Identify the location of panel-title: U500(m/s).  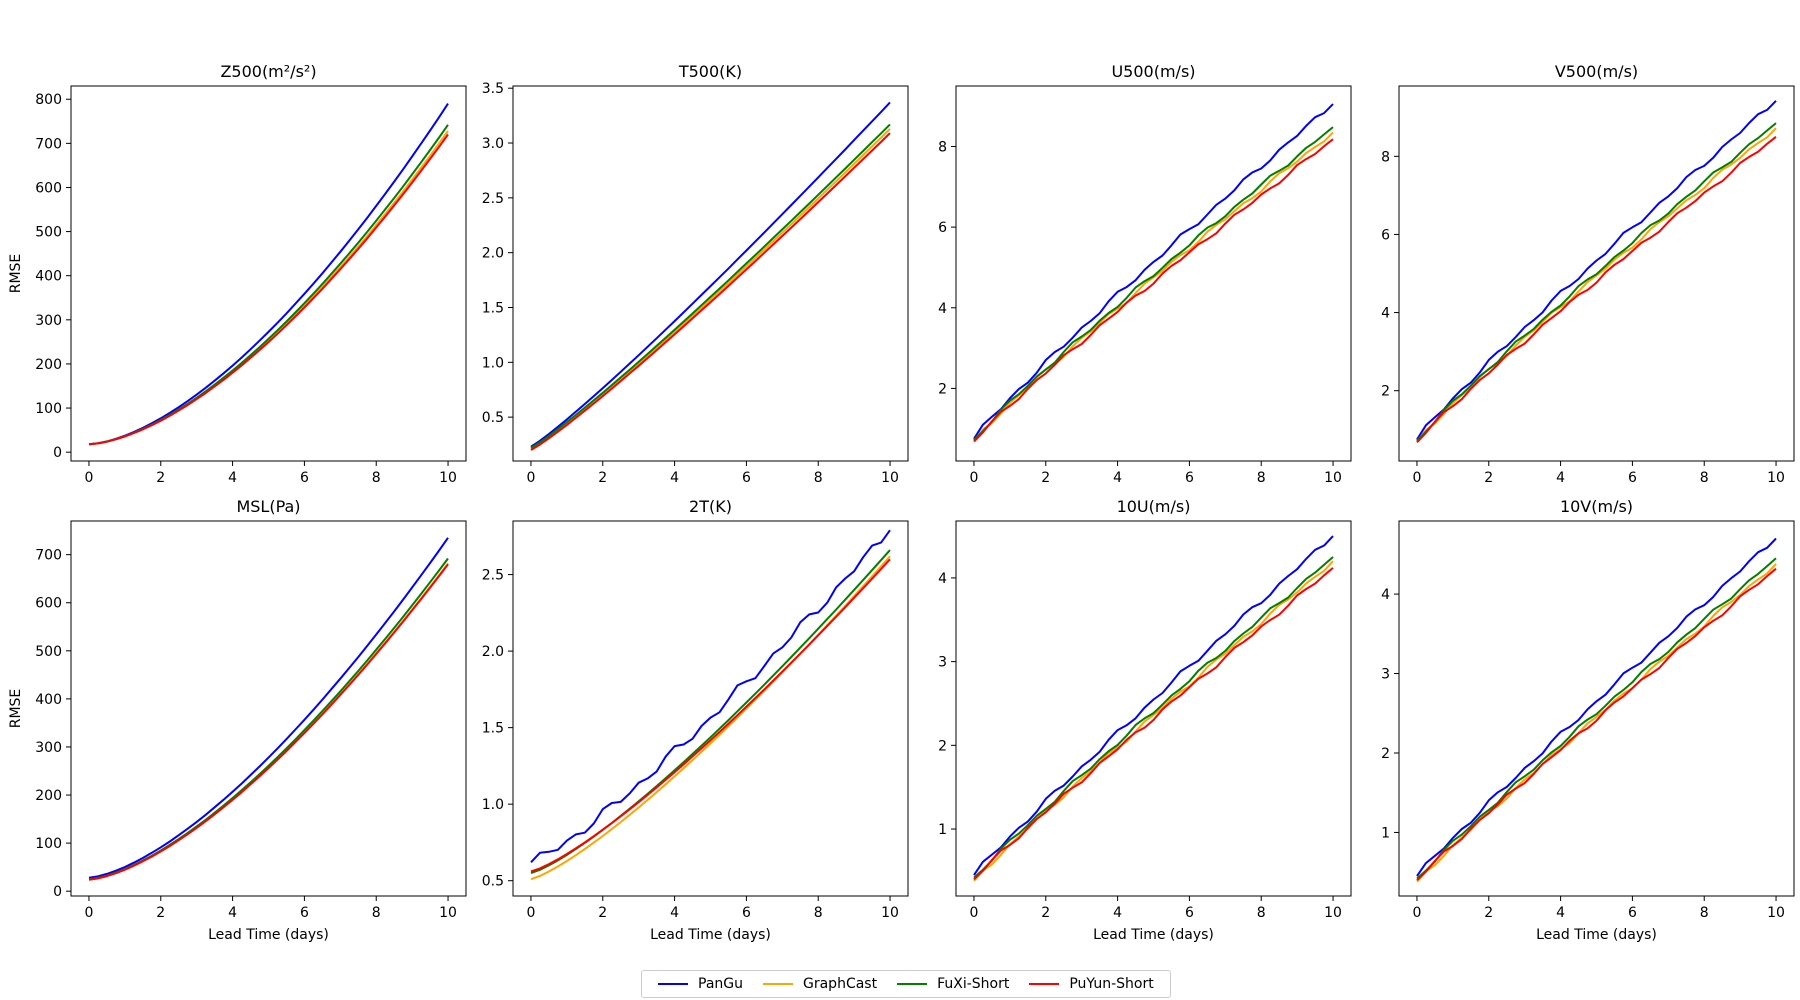
(1153, 71).